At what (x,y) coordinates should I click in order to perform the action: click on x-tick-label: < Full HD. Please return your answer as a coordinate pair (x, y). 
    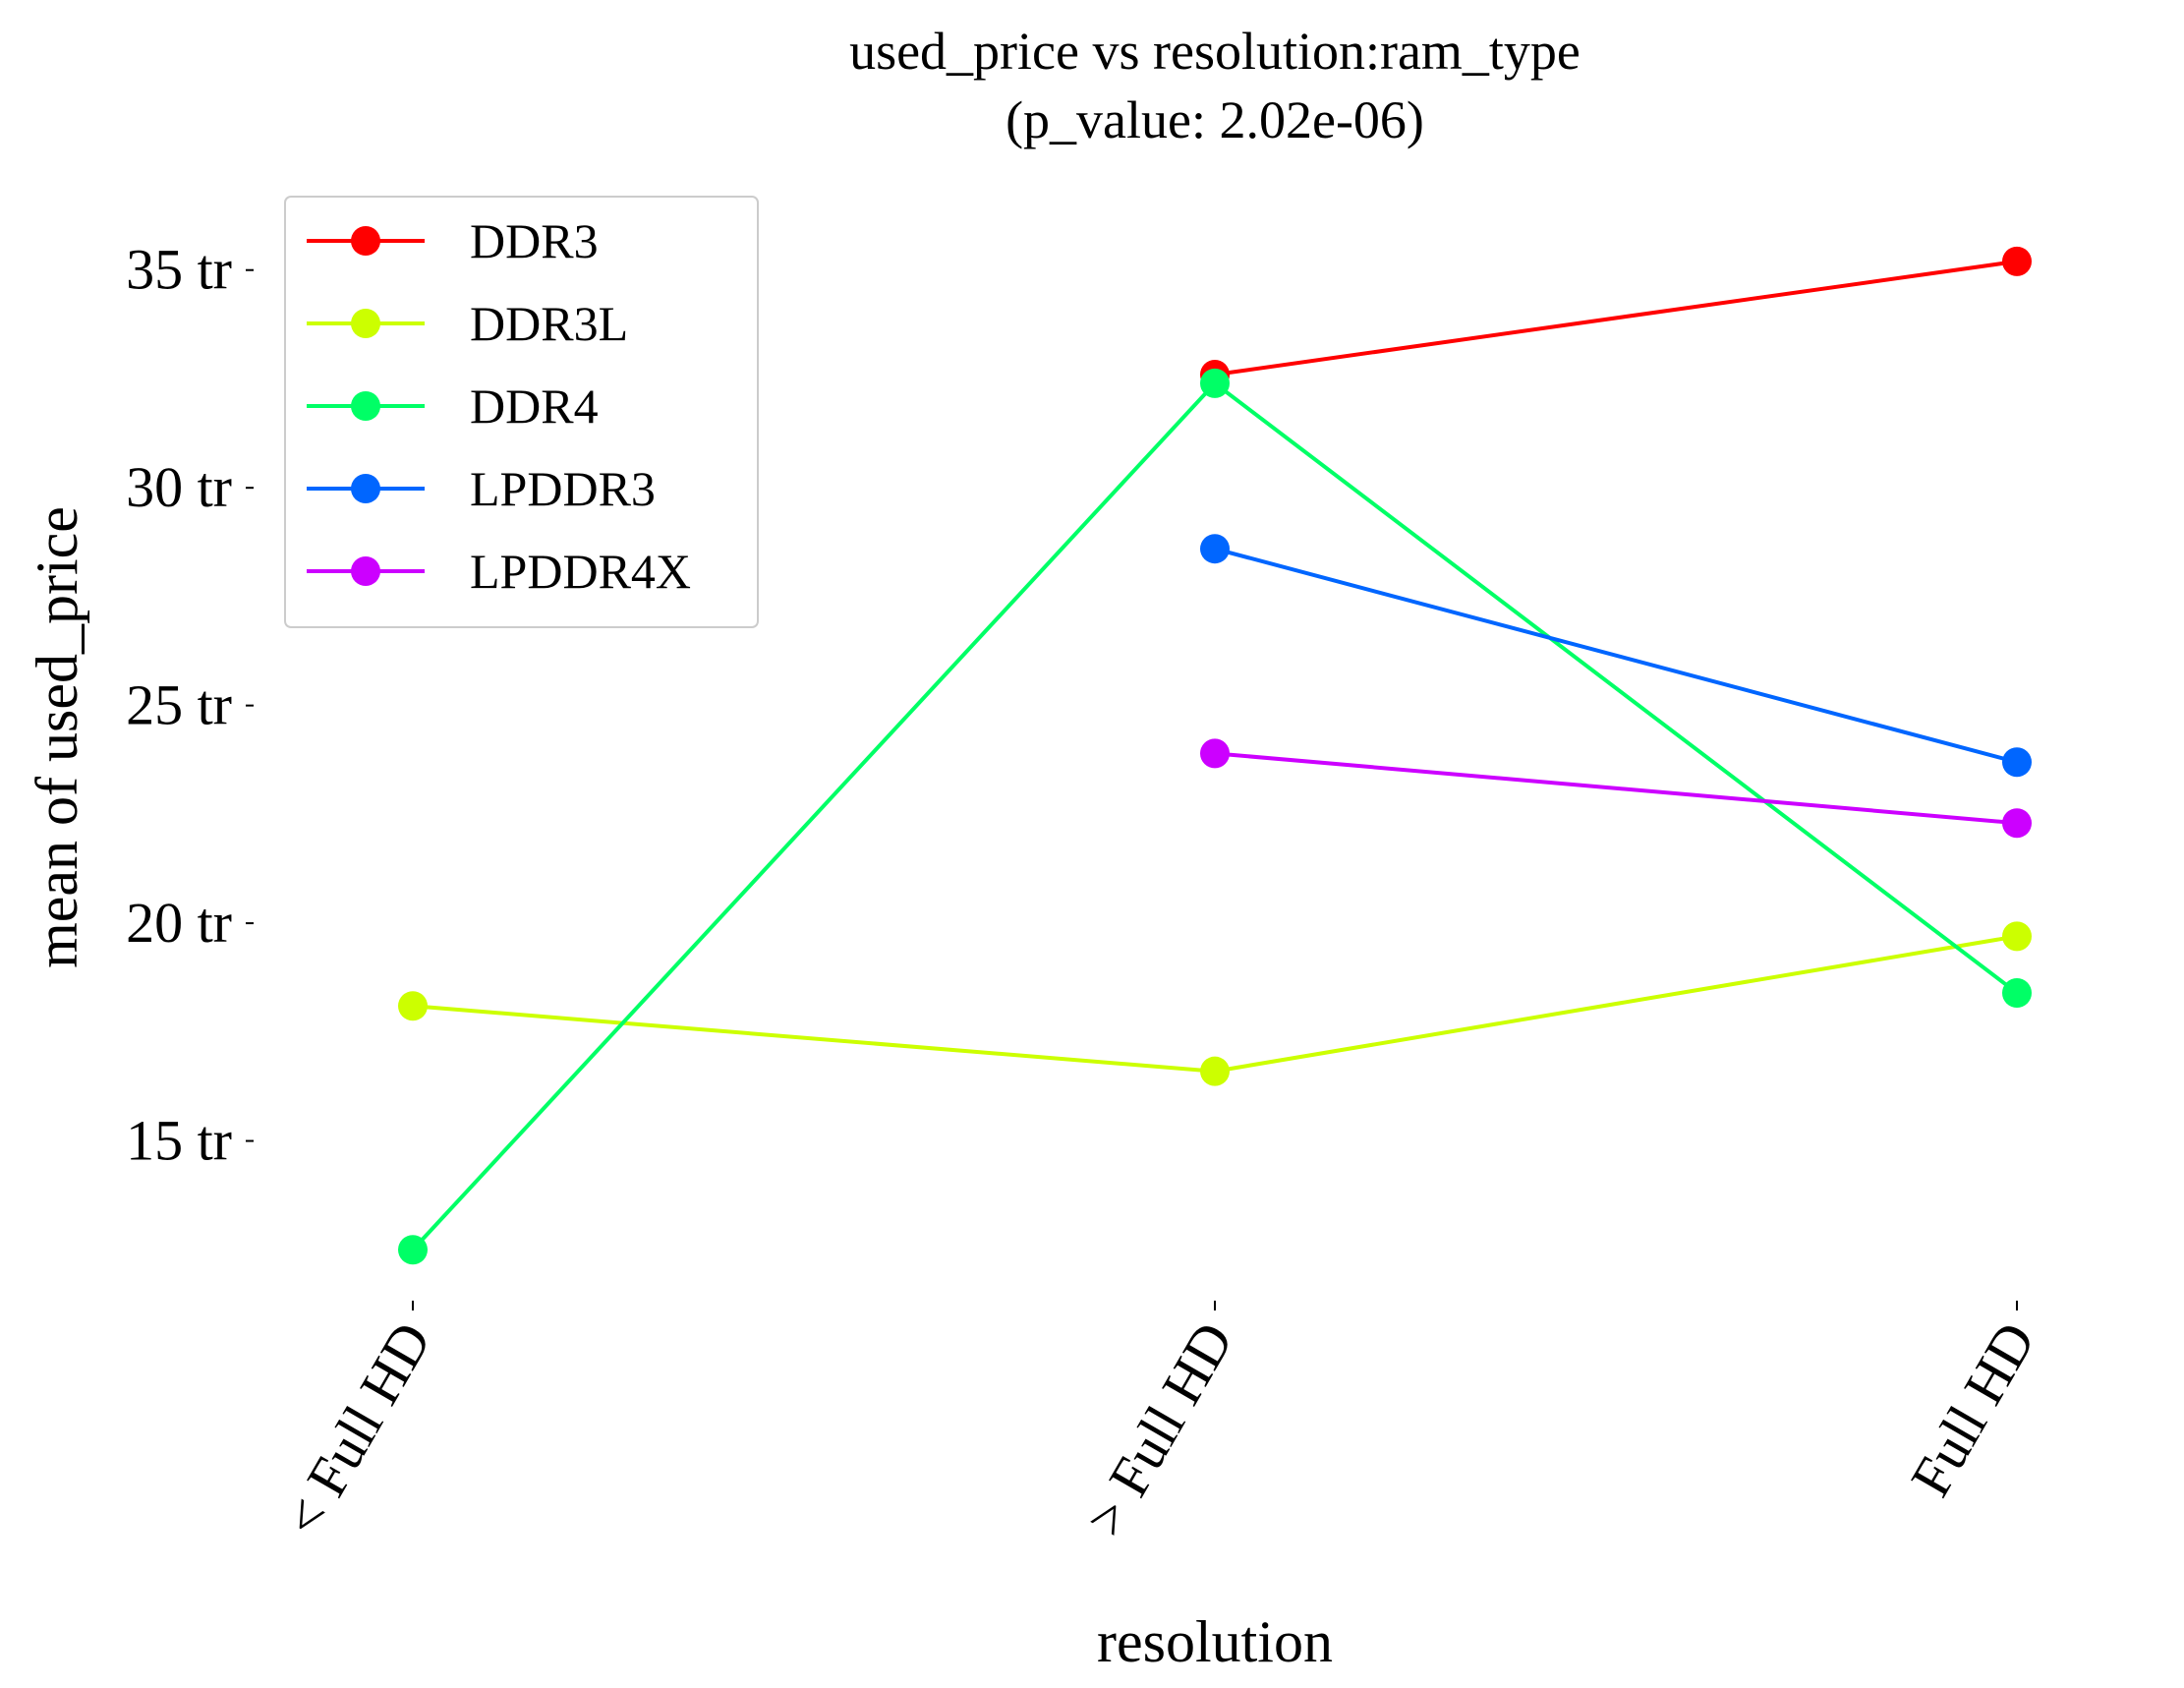
    Looking at the image, I should click on (356, 1428).